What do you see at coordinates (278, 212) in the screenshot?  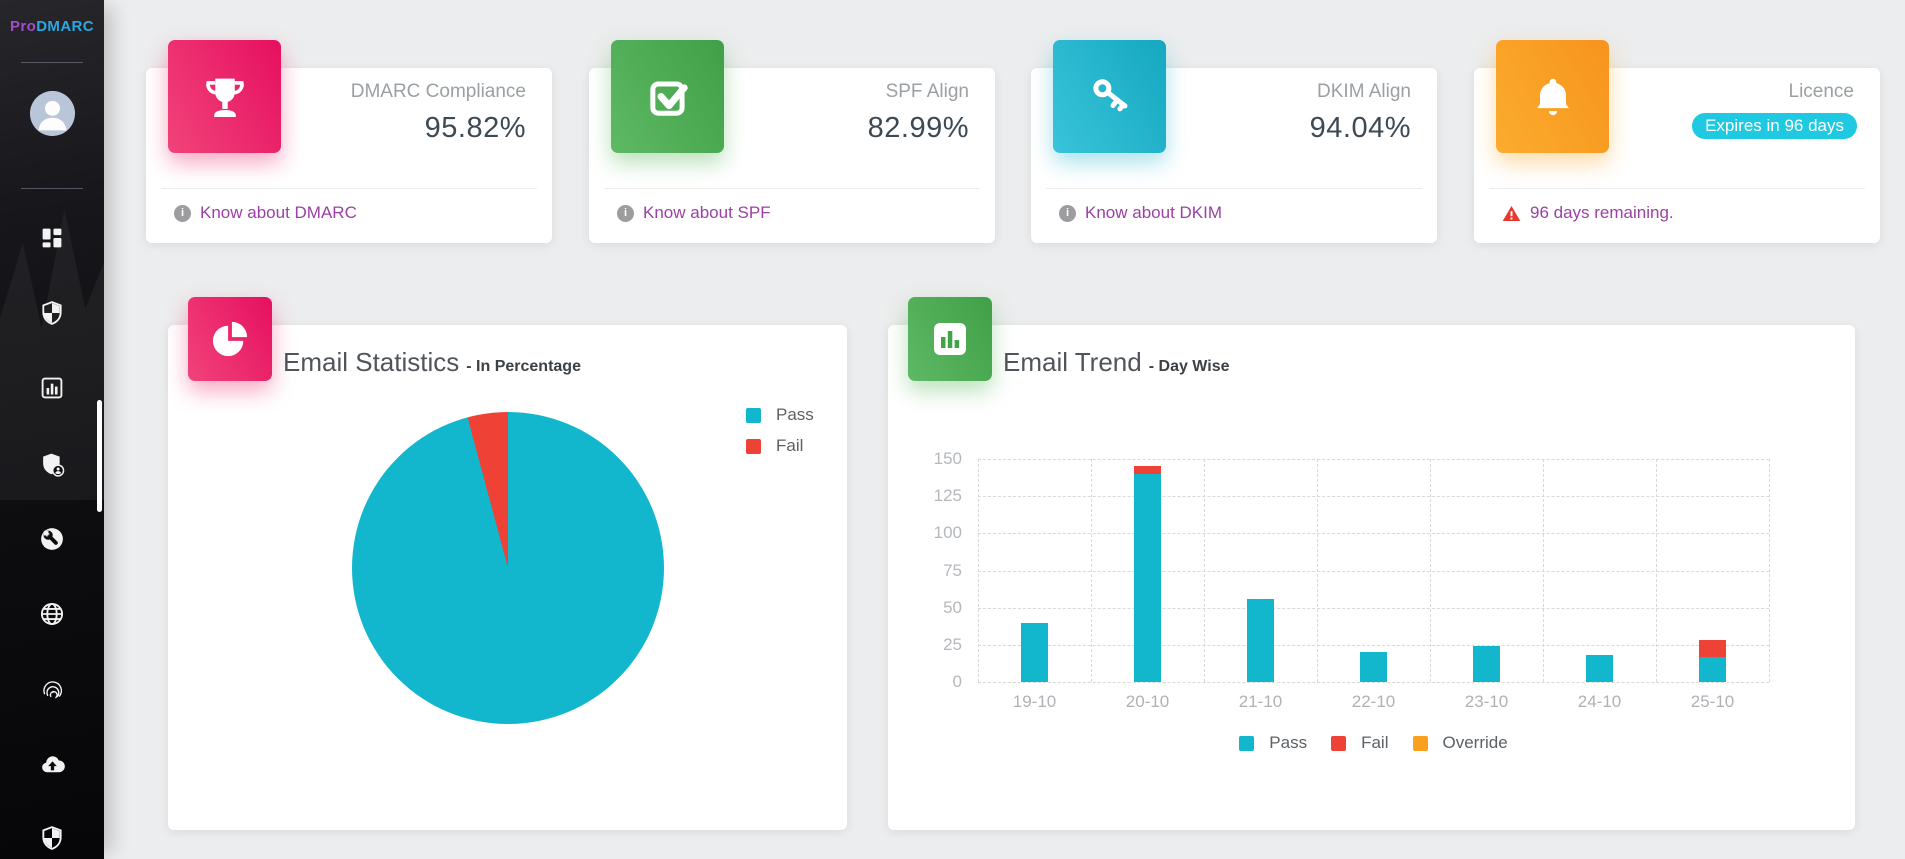 I see `know-about-dmarc-link: Know about DMARC` at bounding box center [278, 212].